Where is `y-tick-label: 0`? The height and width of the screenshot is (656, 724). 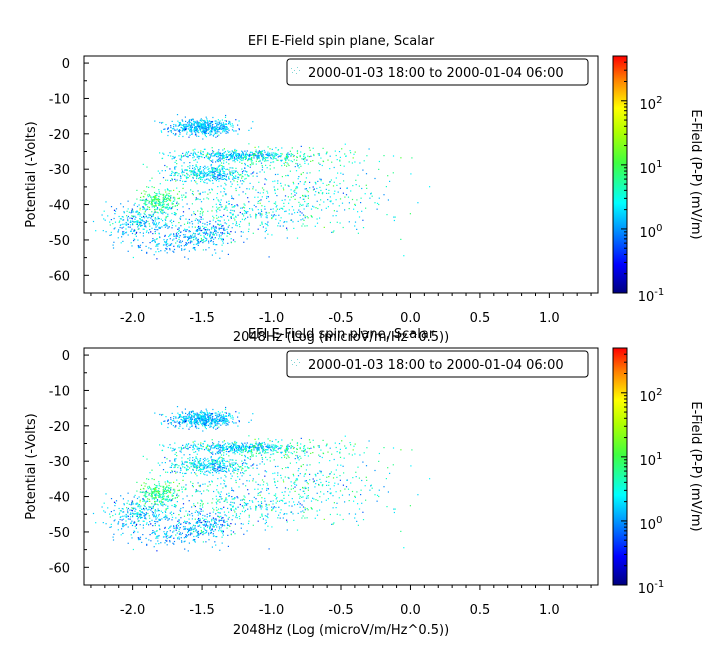
y-tick-label: 0 is located at coordinates (66, 64).